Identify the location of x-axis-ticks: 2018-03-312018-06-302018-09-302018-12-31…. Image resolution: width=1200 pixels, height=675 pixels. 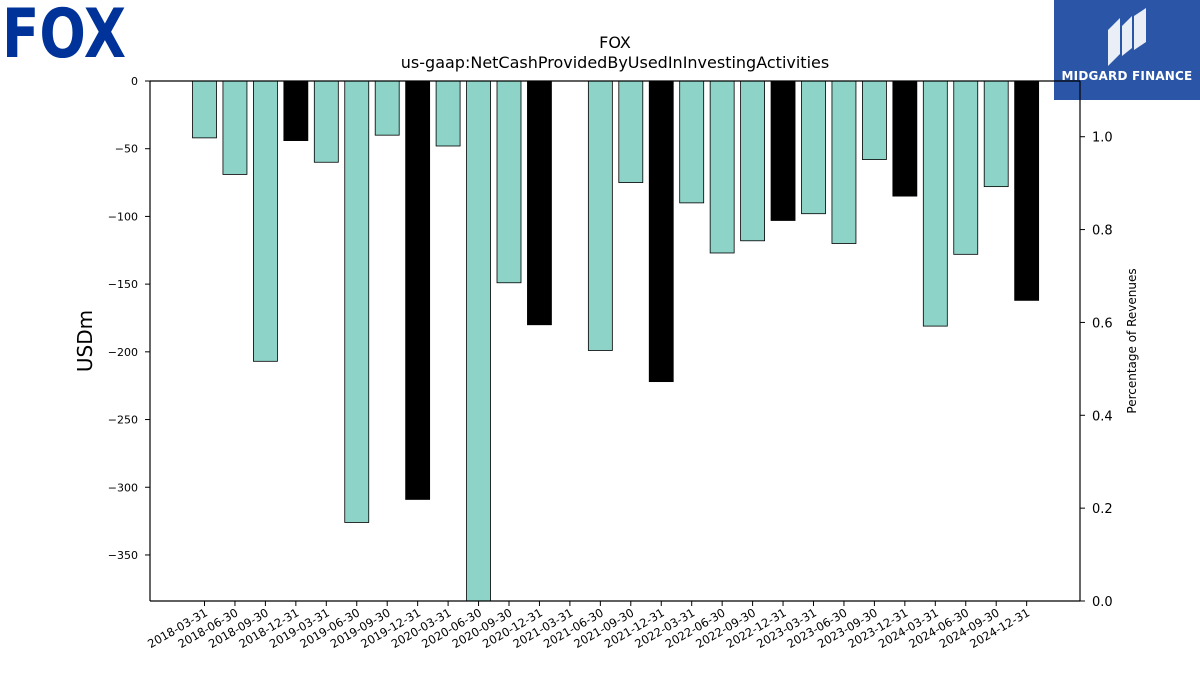
(588, 626).